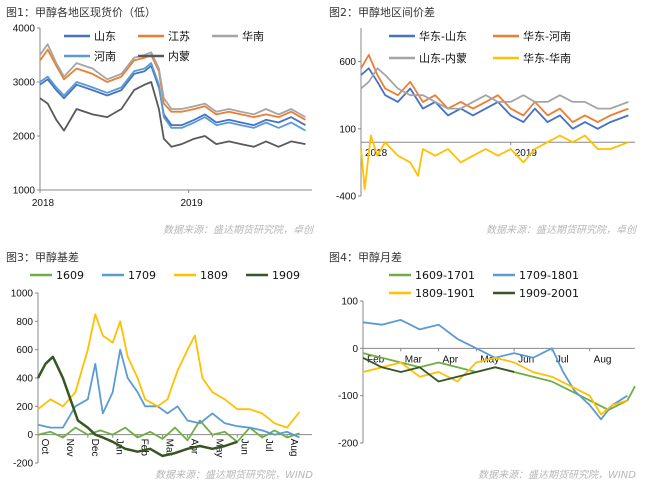 This screenshot has width=646, height=489. I want to click on legend-label: 1809, so click(214, 275).